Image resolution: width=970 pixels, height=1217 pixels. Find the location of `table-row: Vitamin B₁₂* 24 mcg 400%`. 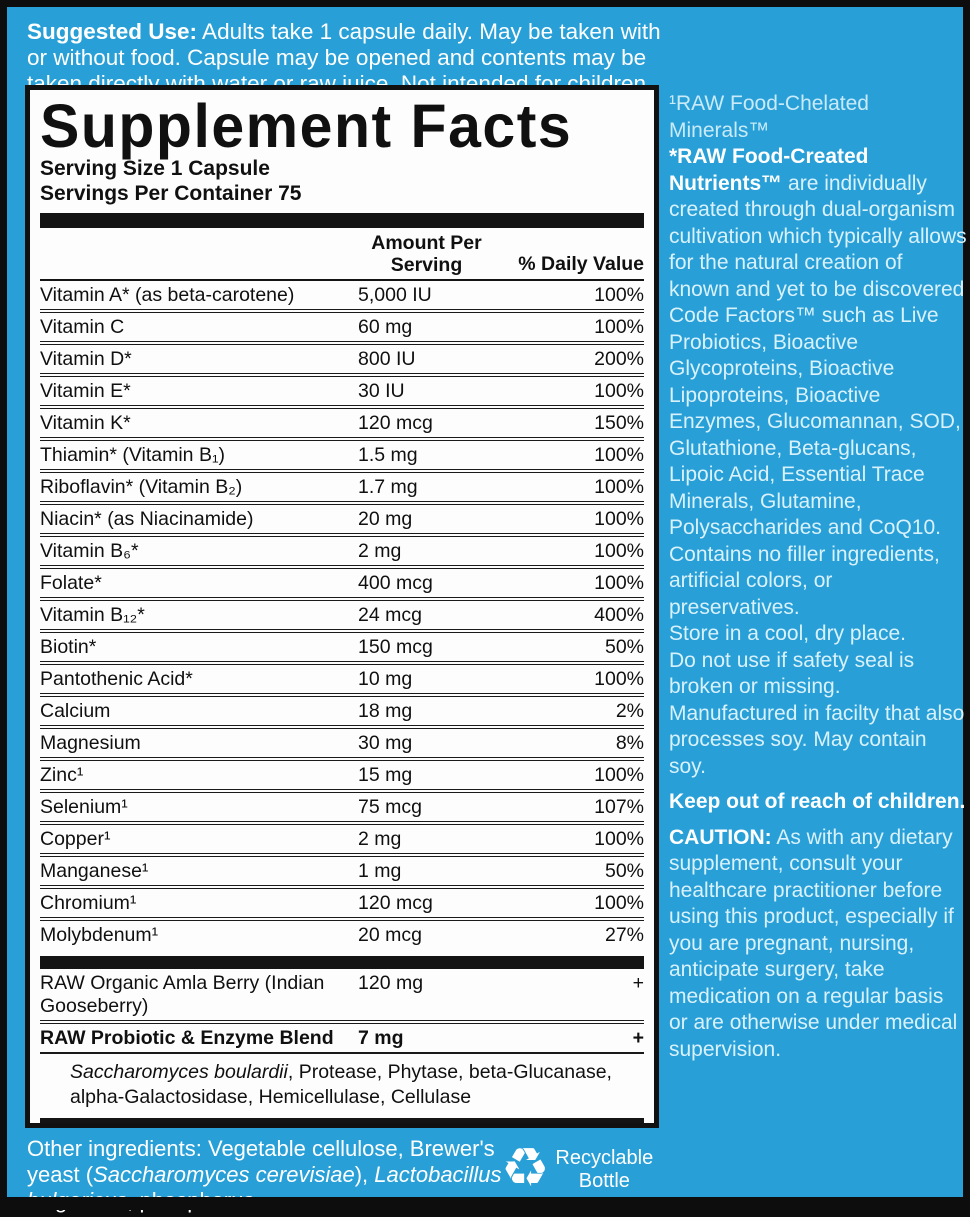

table-row: Vitamin B₁₂* 24 mcg 400% is located at coordinates (342, 617).